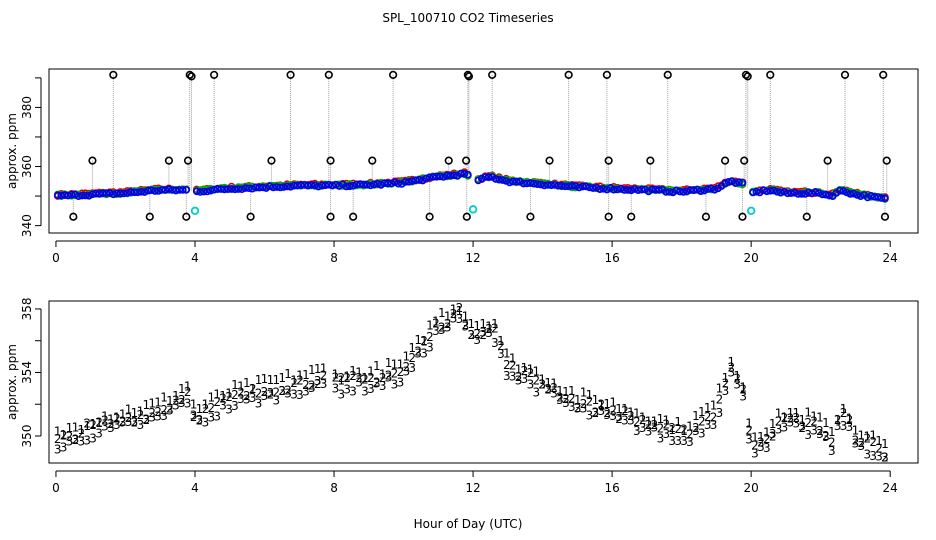 Image resolution: width=936 pixels, height=540 pixels. I want to click on x-tick-label: 8, so click(334, 488).